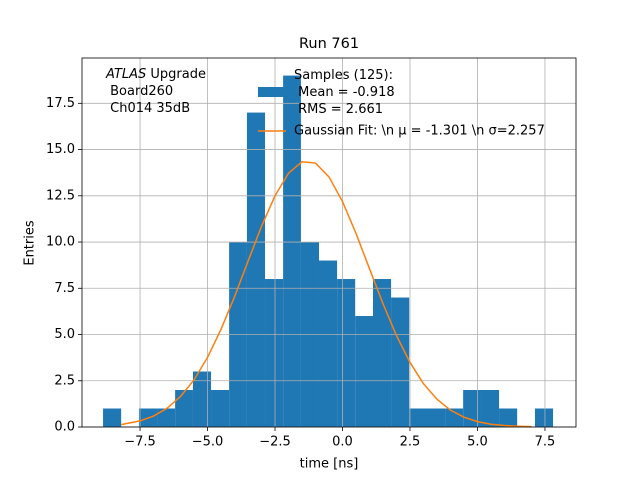  Describe the element at coordinates (419, 131) in the screenshot. I see `legend-label: Gaussian Fit: \n μ = -1.301 \n σ=2.257` at that location.